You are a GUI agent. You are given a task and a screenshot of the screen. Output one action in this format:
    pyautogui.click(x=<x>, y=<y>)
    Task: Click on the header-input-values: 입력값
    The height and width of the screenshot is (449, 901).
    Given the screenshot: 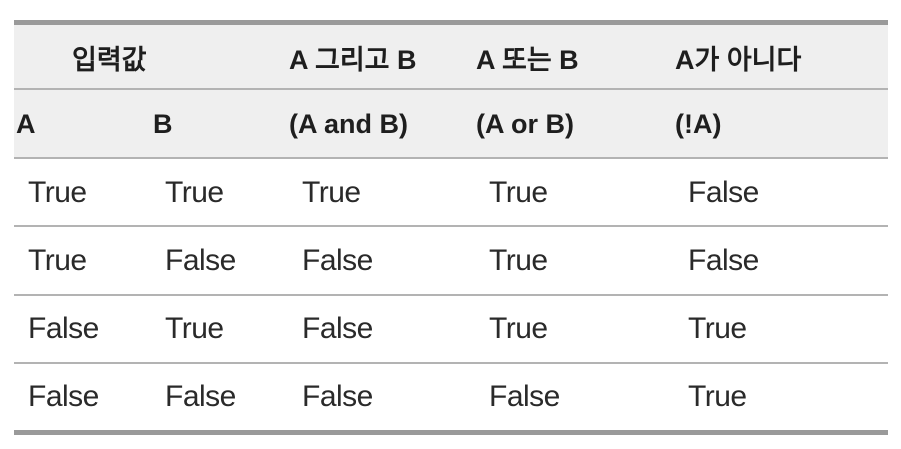 What is the action you would take?
    pyautogui.click(x=109, y=59)
    